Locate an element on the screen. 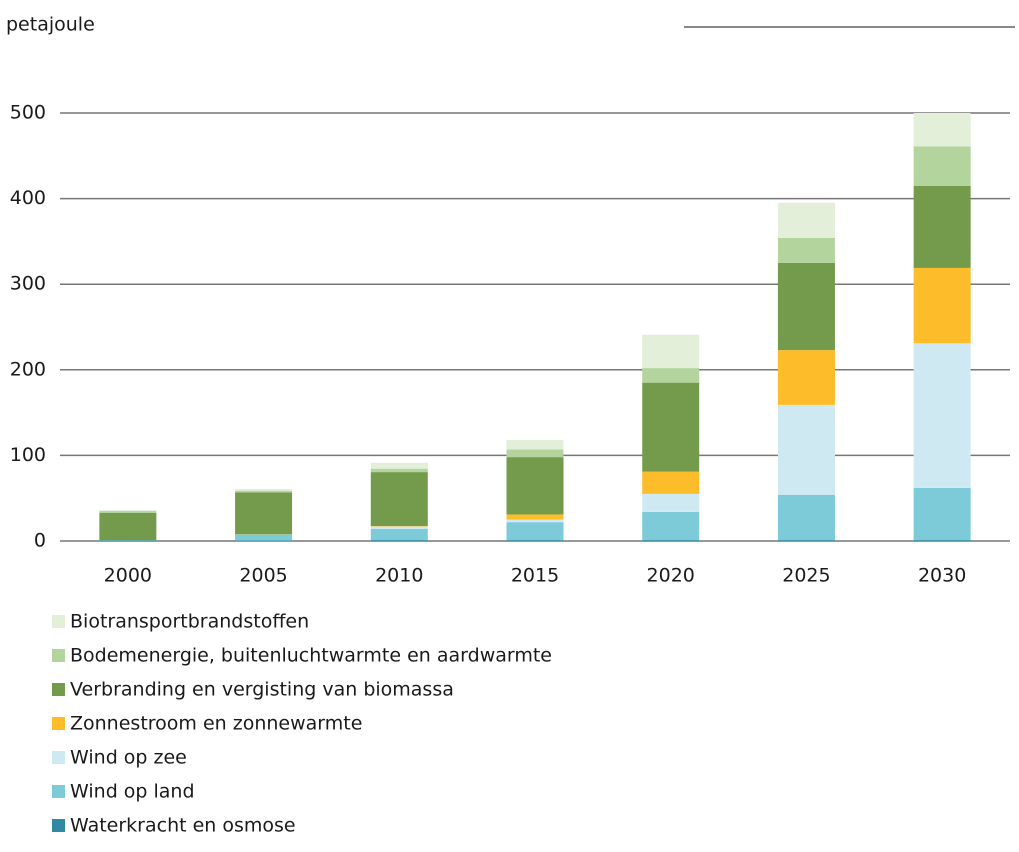 The image size is (1019, 852). y-axis-label: petajoule is located at coordinates (50, 25).